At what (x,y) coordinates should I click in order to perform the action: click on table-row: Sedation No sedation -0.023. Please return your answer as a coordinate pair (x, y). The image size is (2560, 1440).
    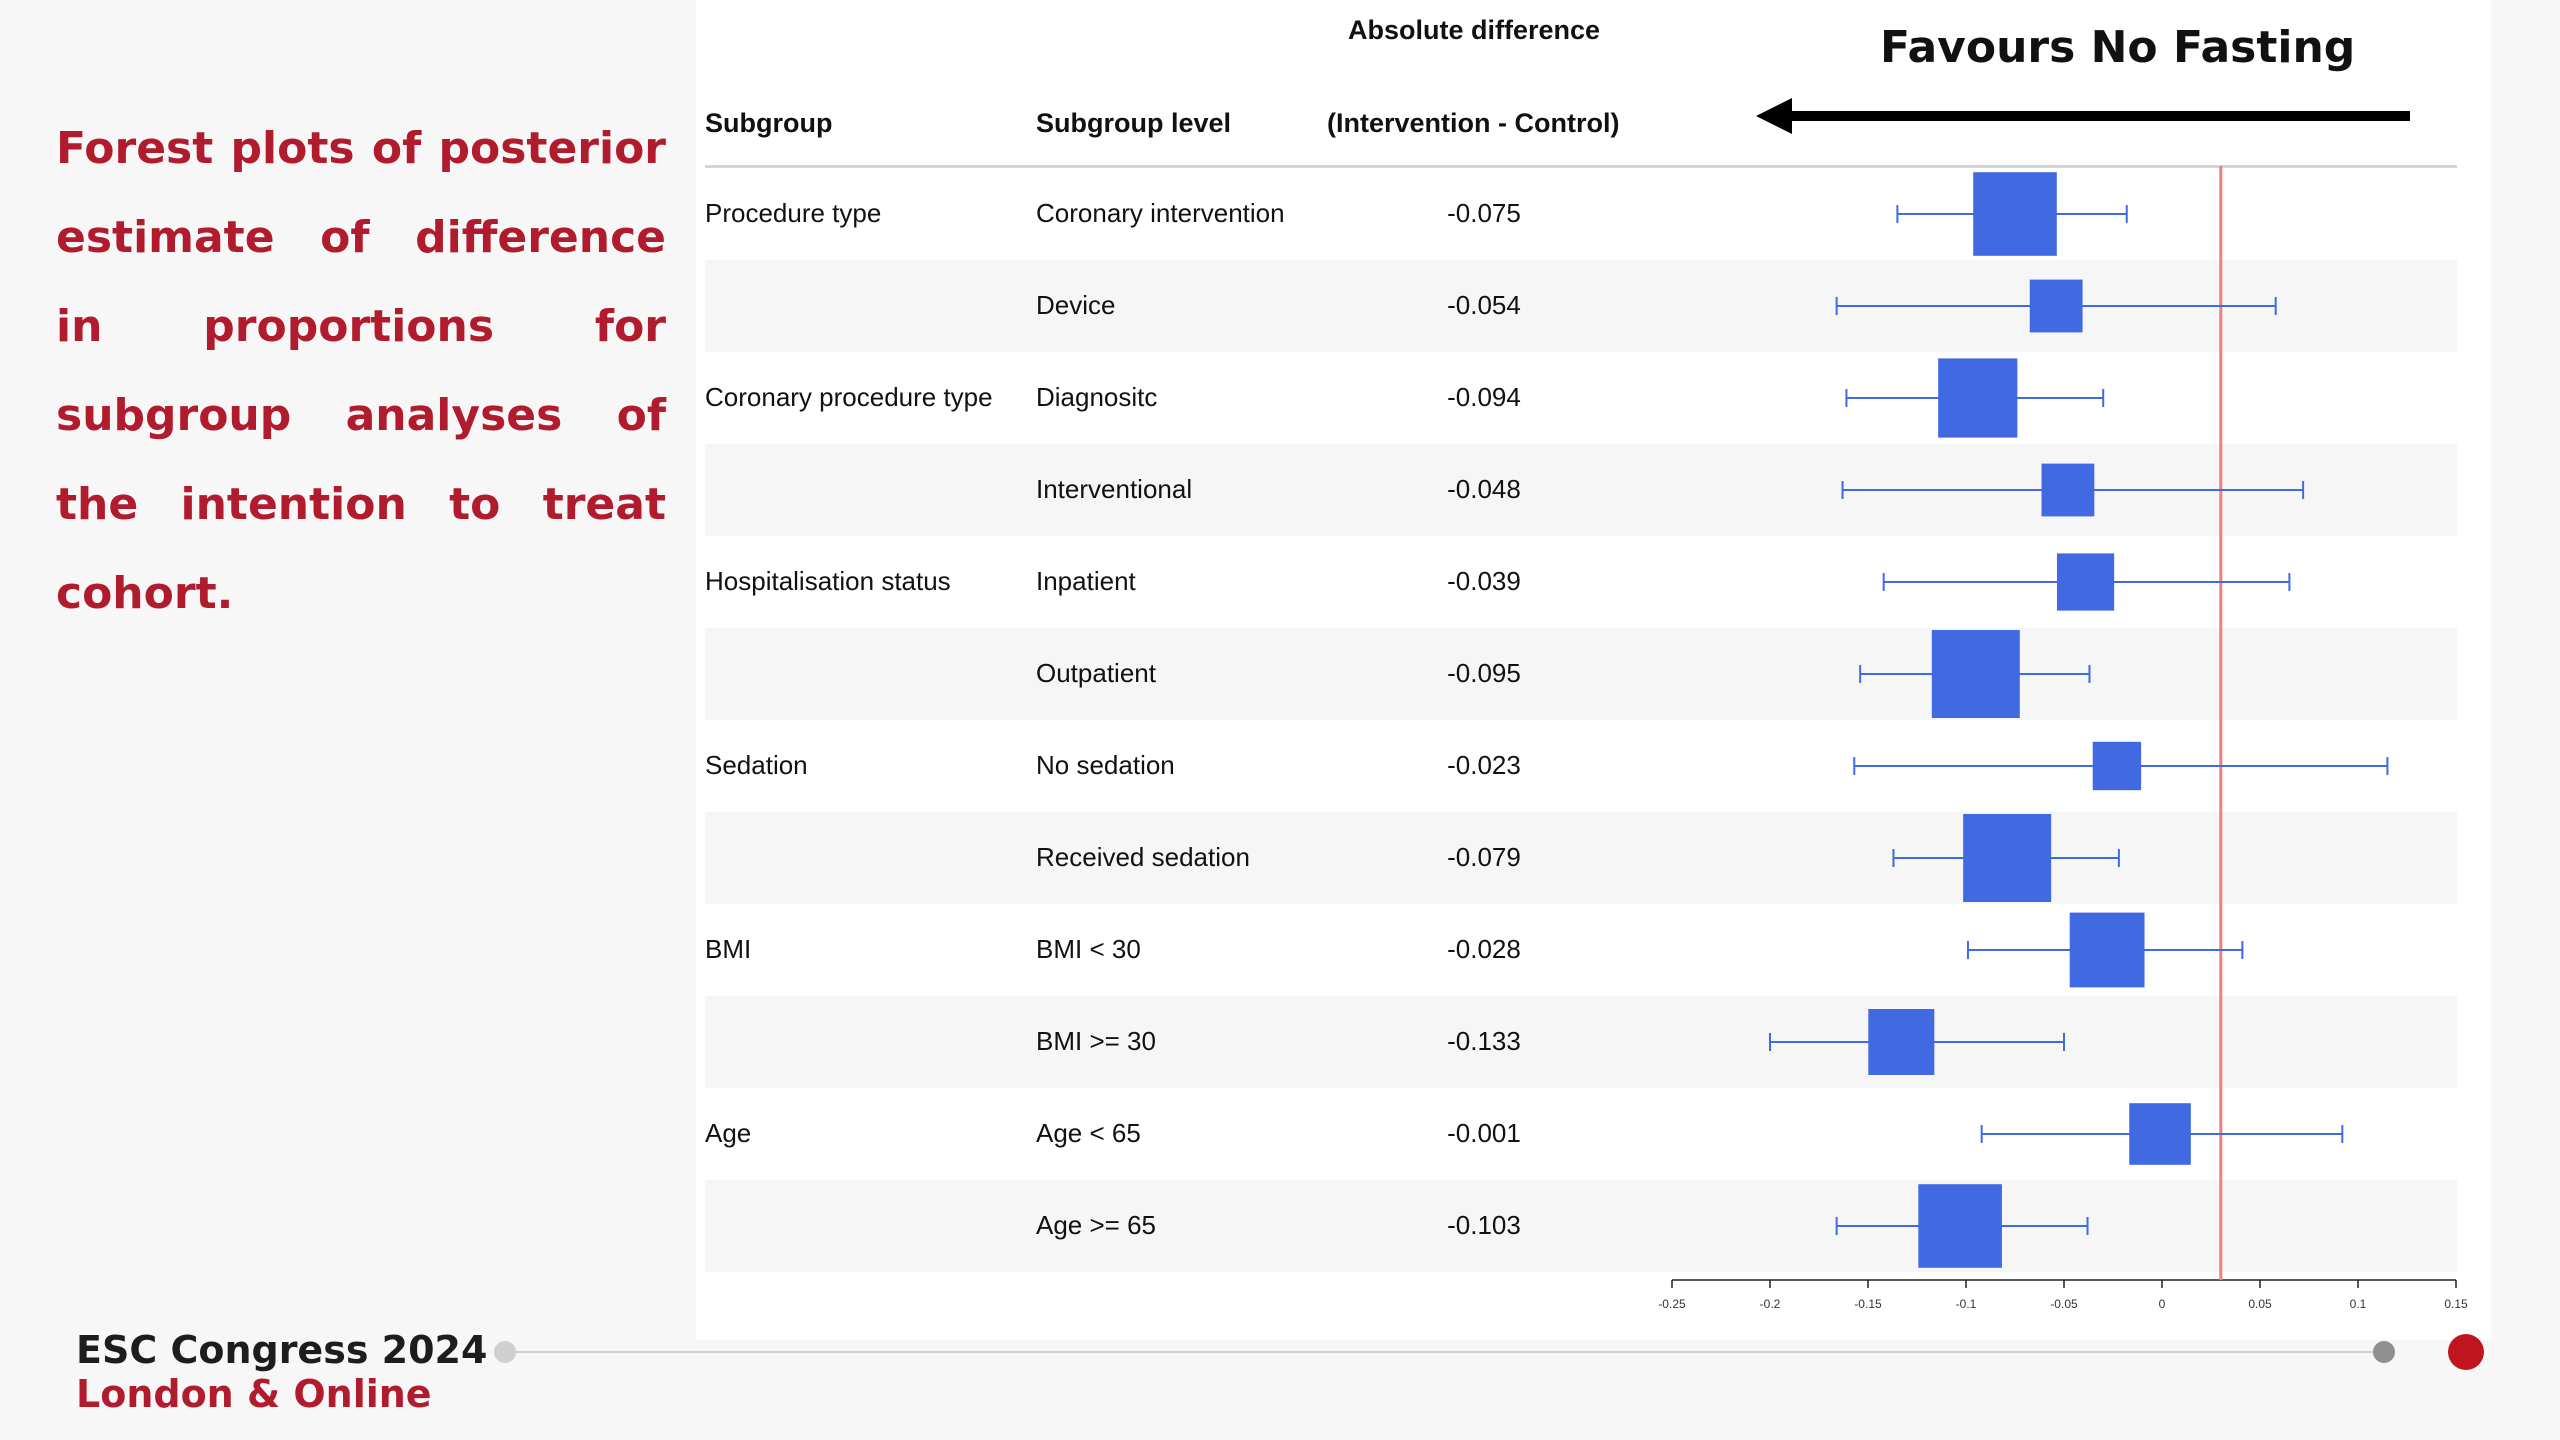
    Looking at the image, I should click on (1581, 766).